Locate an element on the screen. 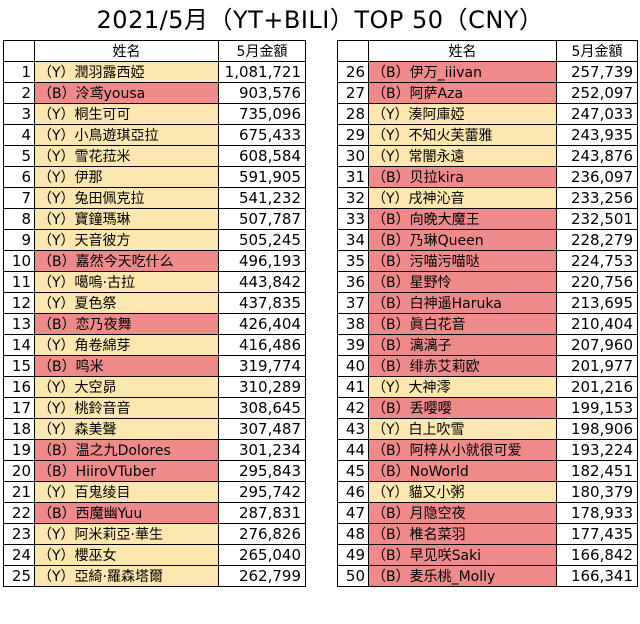  header-amount: 5月金額 is located at coordinates (262, 51).